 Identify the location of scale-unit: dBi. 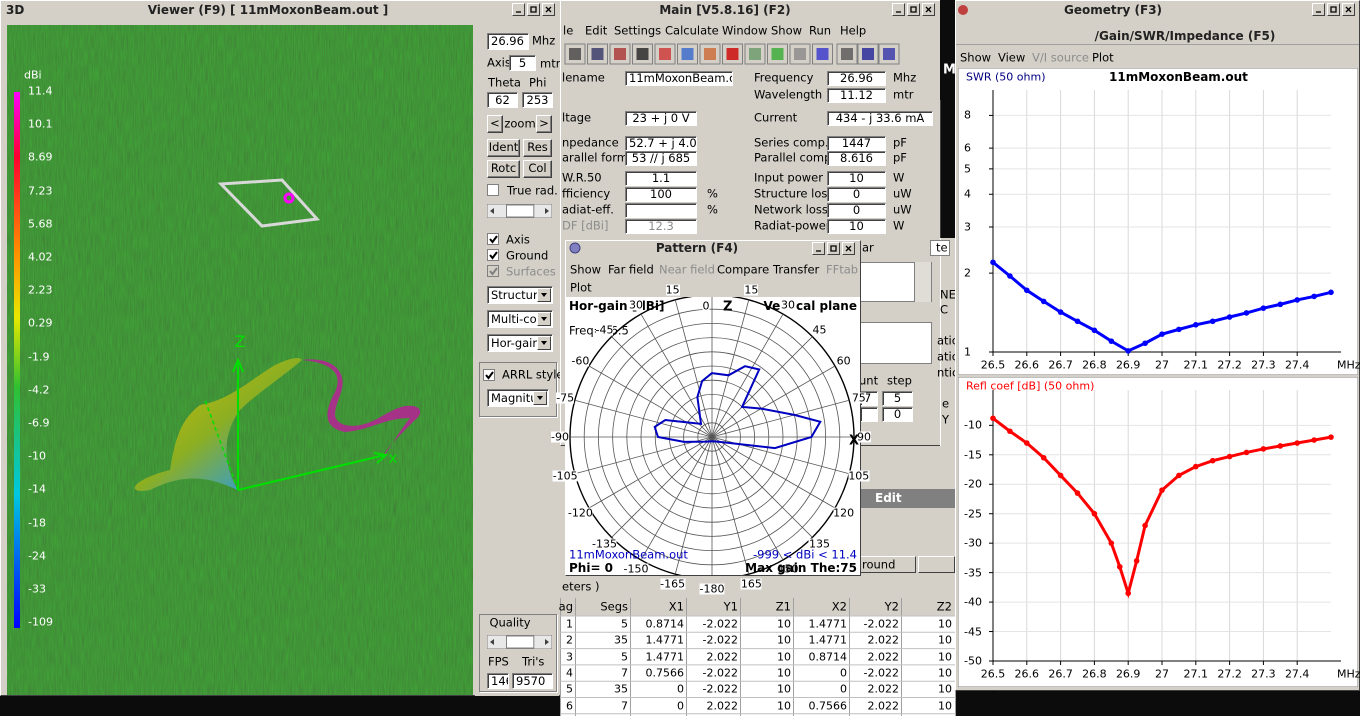
(33, 75).